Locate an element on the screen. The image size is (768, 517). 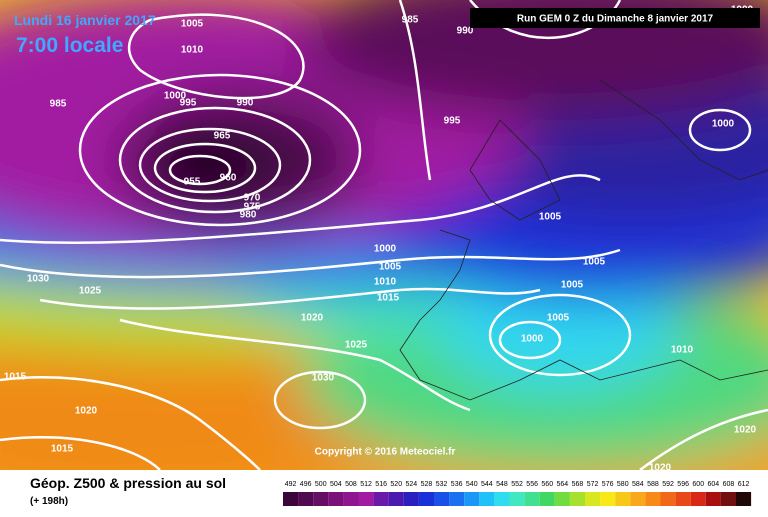
isobar-label: 965 is located at coordinates (222, 136).